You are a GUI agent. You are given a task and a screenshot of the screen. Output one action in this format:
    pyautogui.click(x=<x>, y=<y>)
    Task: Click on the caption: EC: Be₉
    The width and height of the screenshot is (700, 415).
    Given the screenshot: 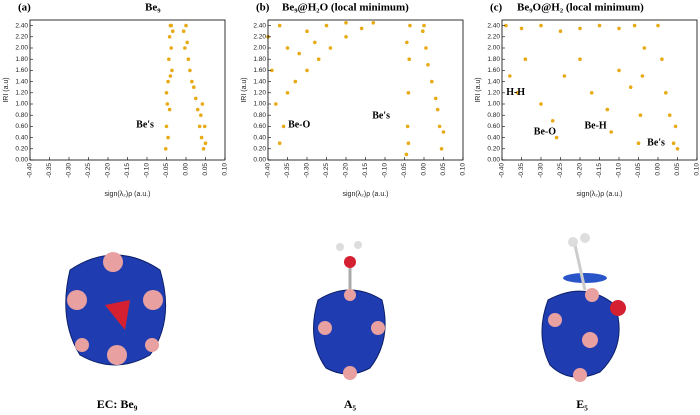 What is the action you would take?
    pyautogui.click(x=117, y=404)
    